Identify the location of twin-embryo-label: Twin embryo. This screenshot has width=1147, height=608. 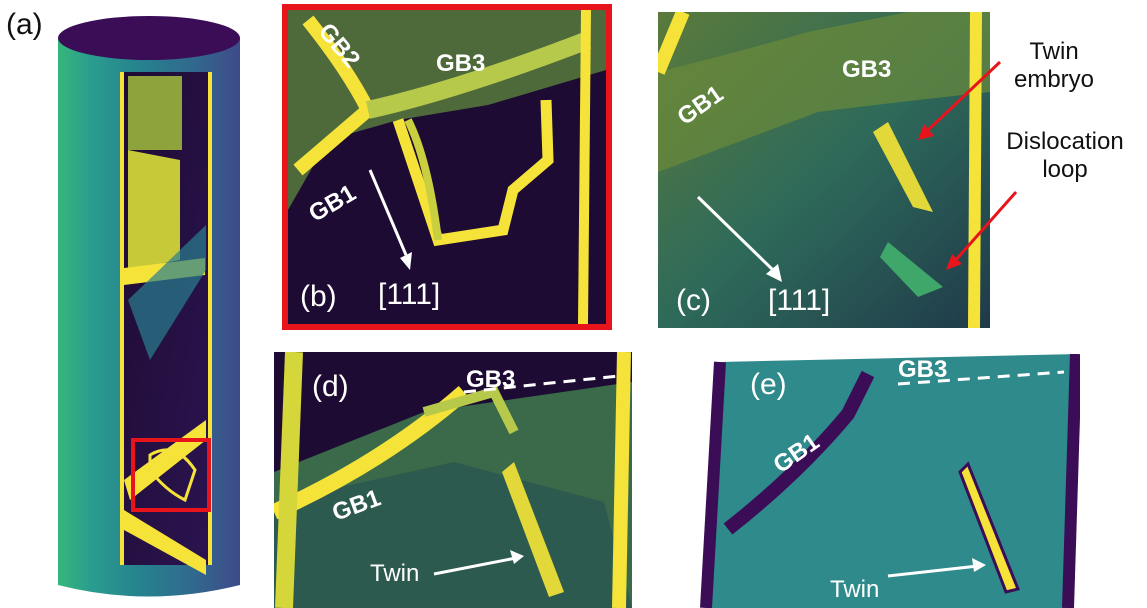
(1054, 65).